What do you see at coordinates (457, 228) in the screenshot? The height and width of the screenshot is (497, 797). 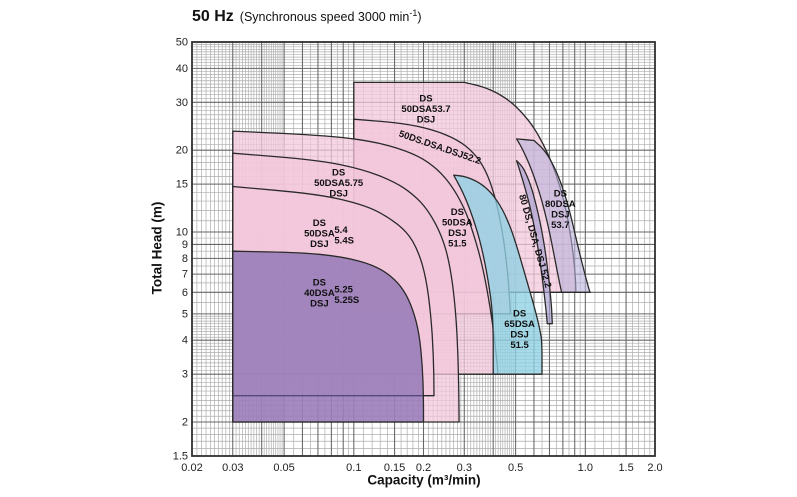 I see `region-label-50dsa51-5: DS 50DSA DSJ 51.5` at bounding box center [457, 228].